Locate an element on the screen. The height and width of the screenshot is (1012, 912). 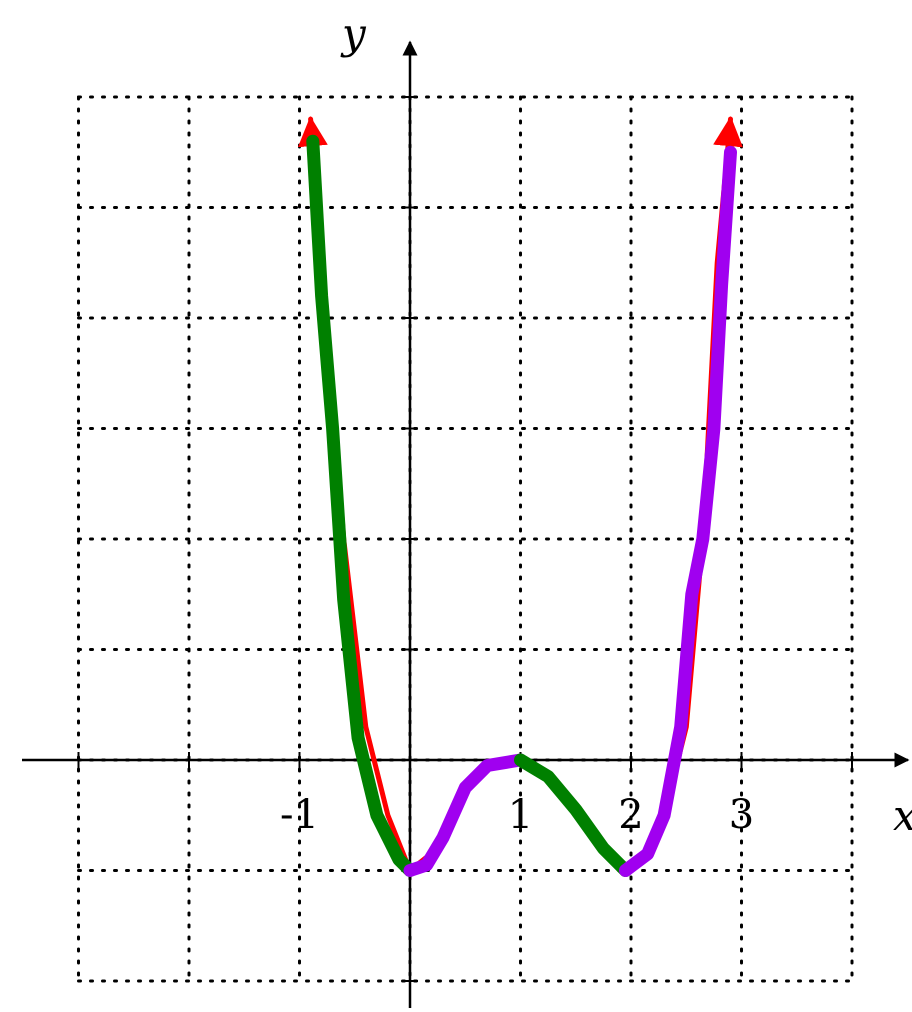
y-axis-label: y is located at coordinates (353, 33).